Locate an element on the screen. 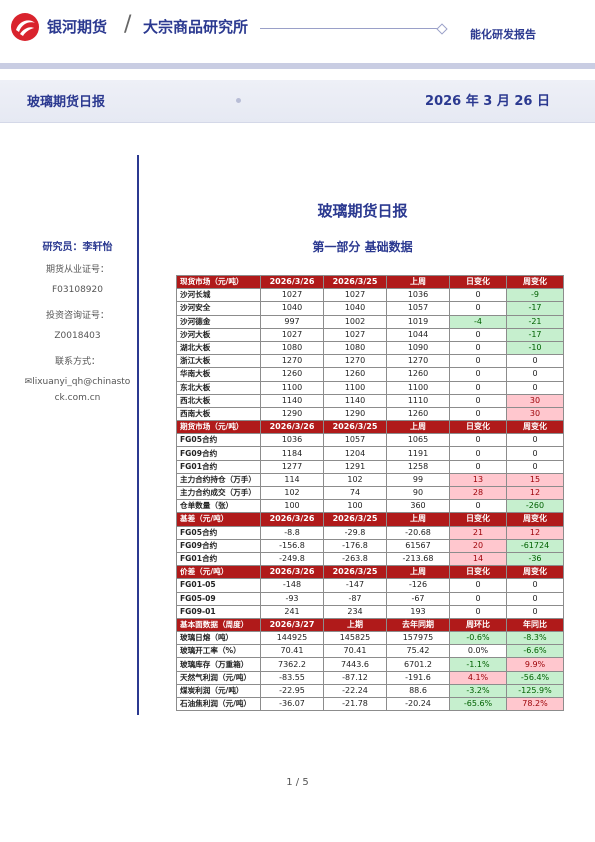  row-label: FG09-01 is located at coordinates (218, 611).